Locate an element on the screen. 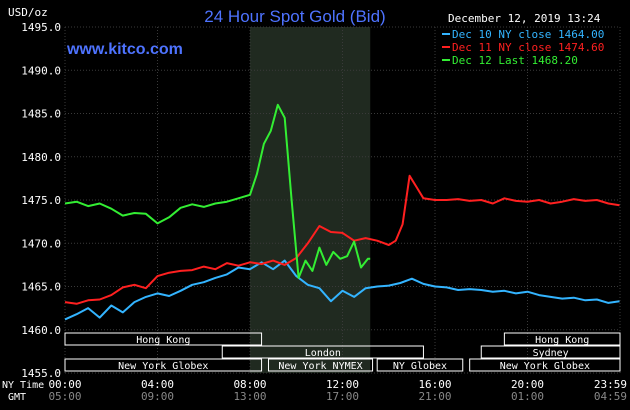 The width and height of the screenshot is (630, 410). y-tick-label: 1460.0 is located at coordinates (41, 330).